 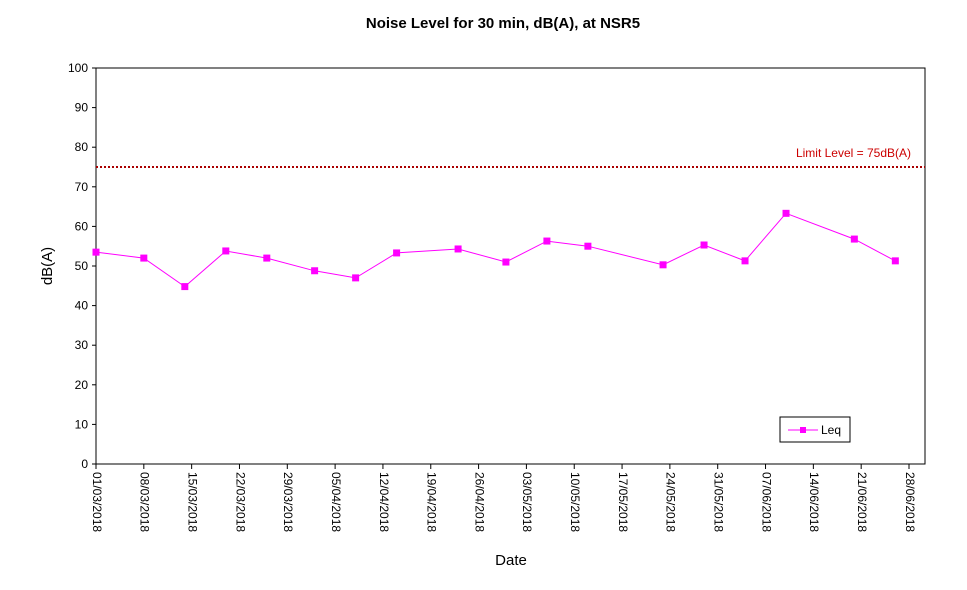 What do you see at coordinates (336, 502) in the screenshot?
I see `x-tick-label: 05/04/2018` at bounding box center [336, 502].